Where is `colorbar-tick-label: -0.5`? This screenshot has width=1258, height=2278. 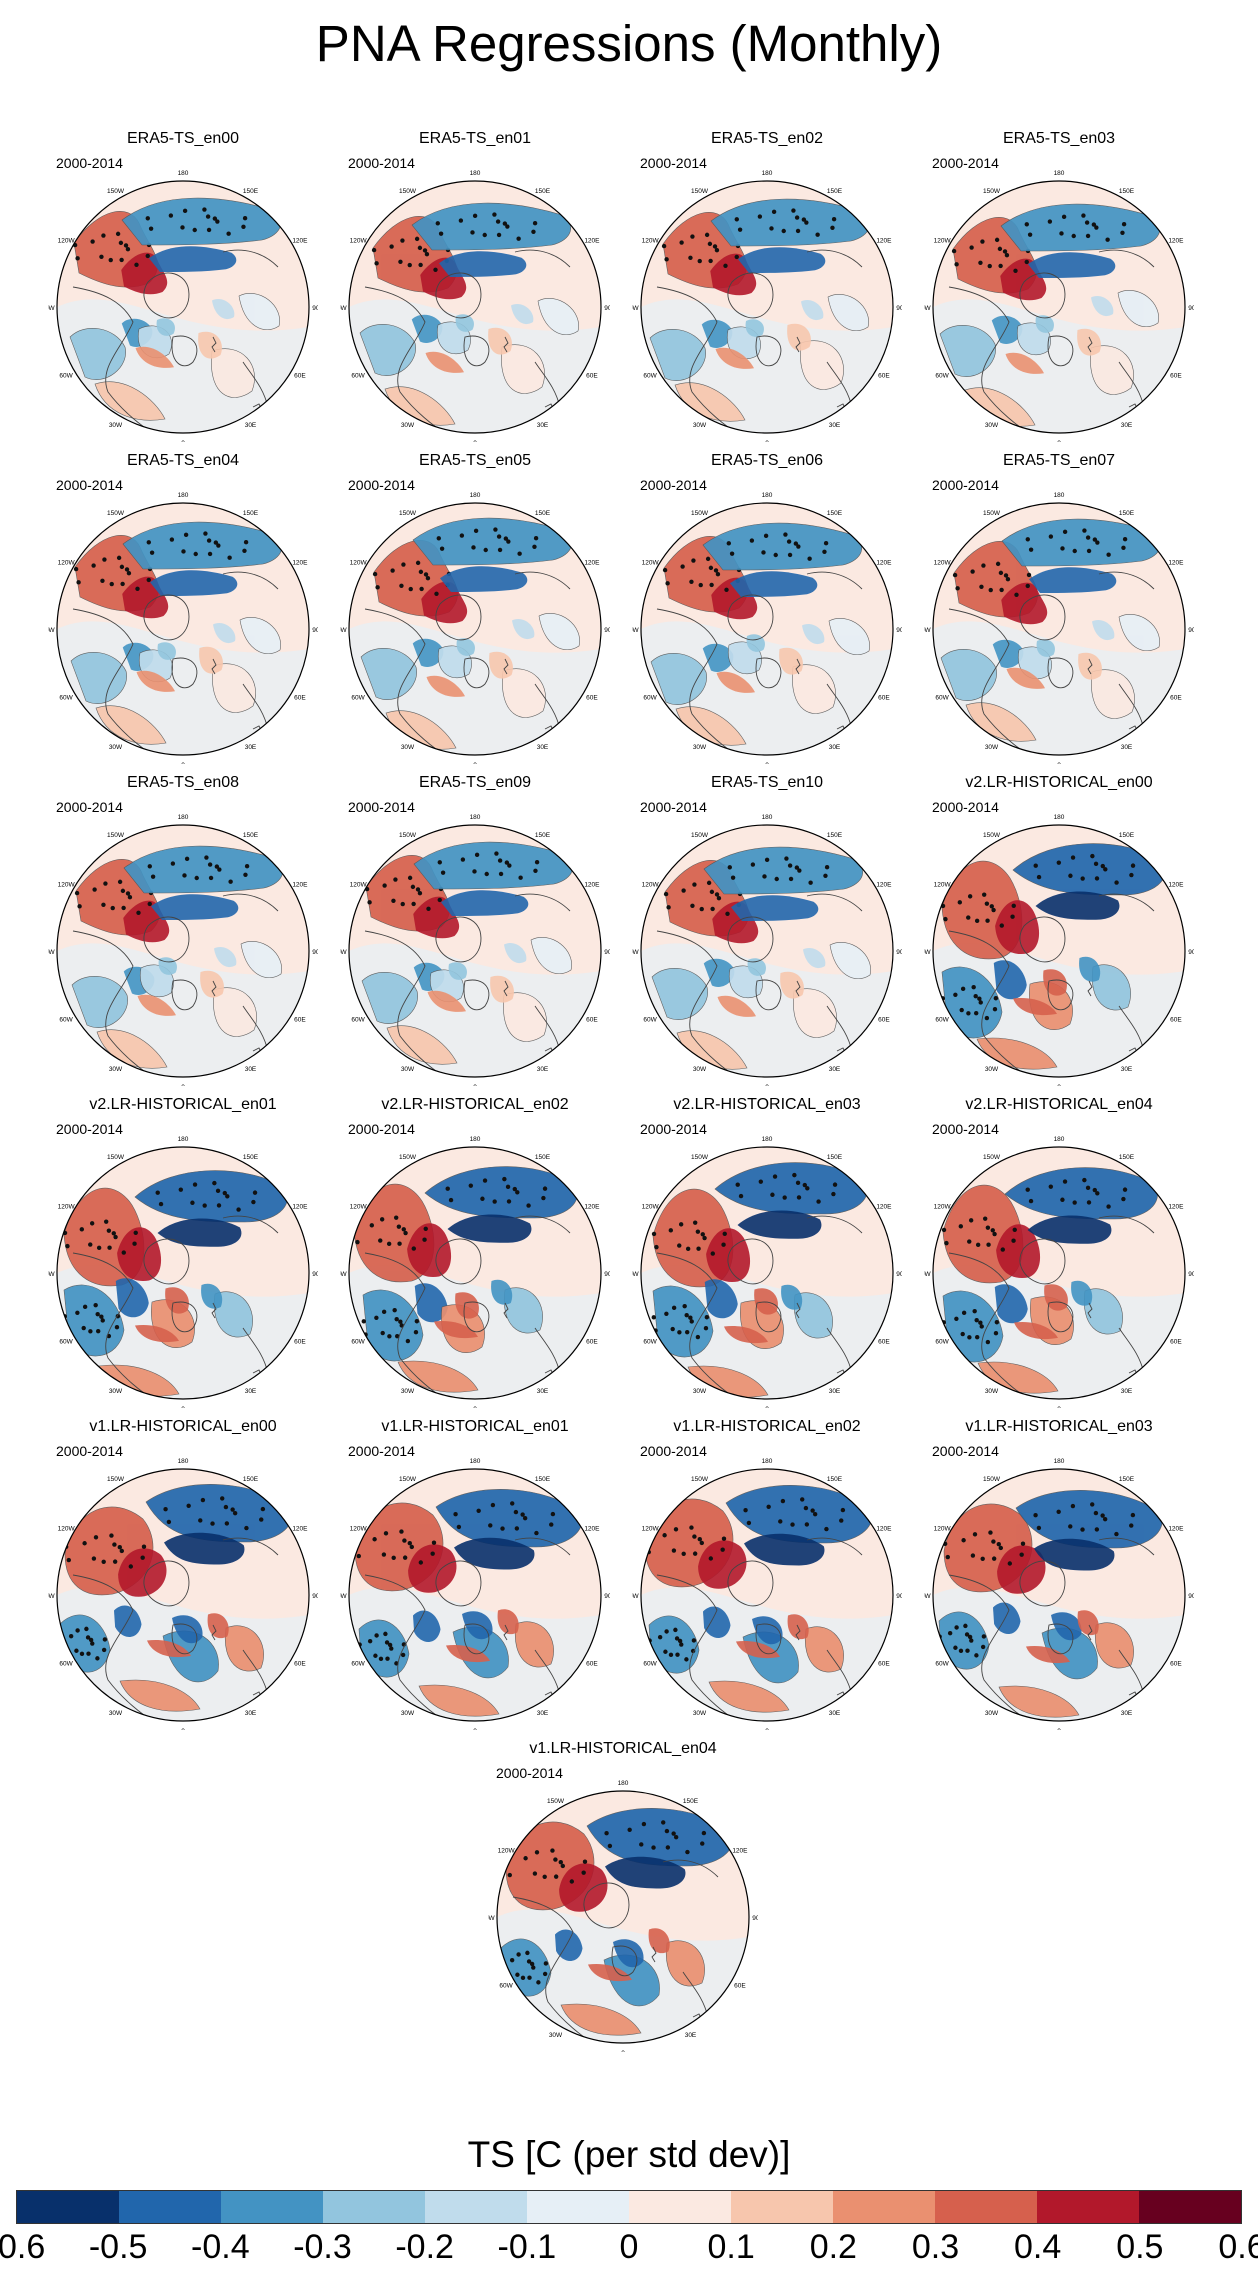
colorbar-tick-label: -0.5 is located at coordinates (118, 2247).